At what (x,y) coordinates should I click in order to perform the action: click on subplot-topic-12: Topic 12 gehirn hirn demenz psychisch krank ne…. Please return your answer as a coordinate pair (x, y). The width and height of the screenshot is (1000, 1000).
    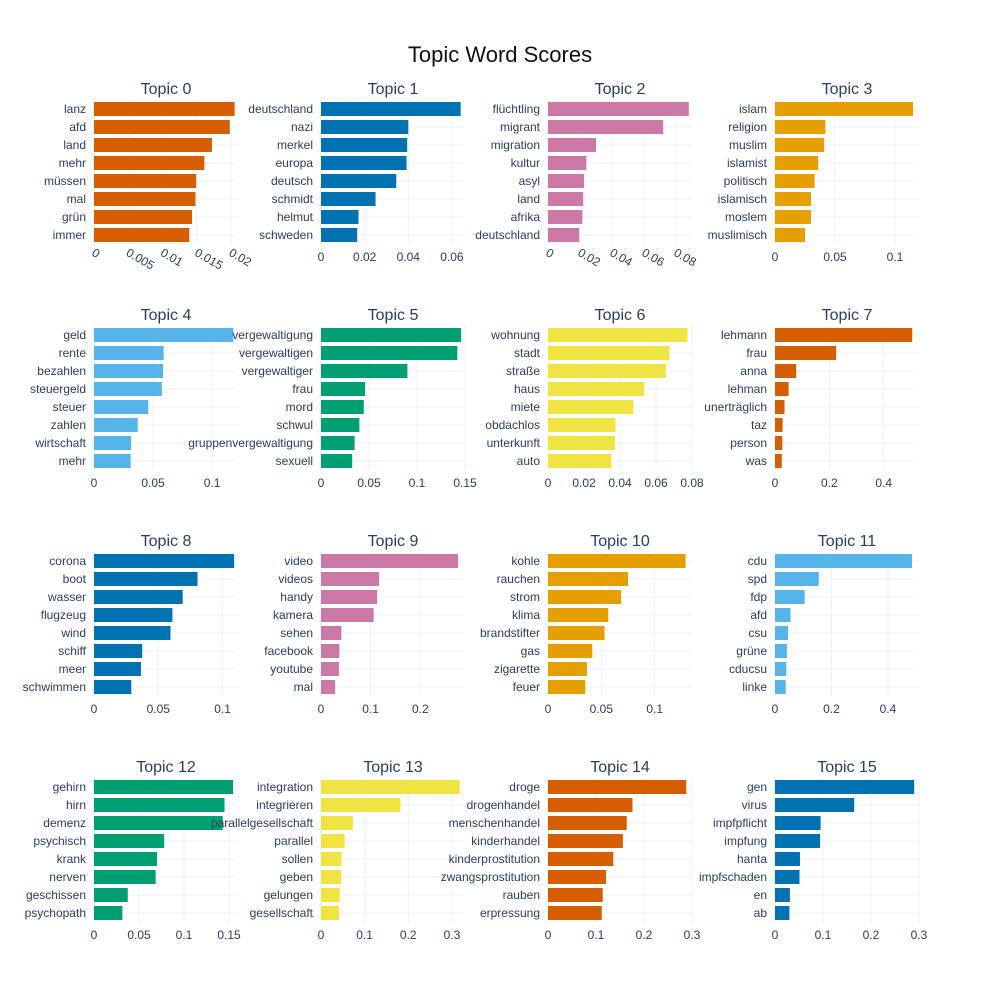
    Looking at the image, I should click on (133, 850).